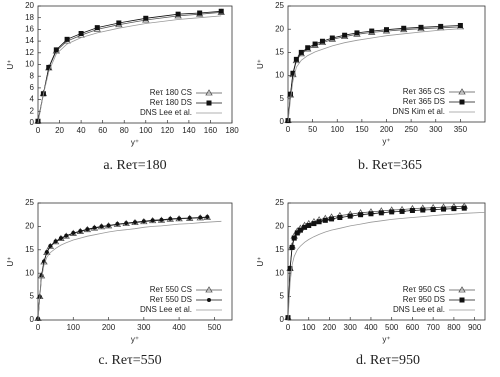 This screenshot has height=377, width=500. Describe the element at coordinates (424, 91) in the screenshot. I see `legend-label: Reτ 365 CS` at that location.